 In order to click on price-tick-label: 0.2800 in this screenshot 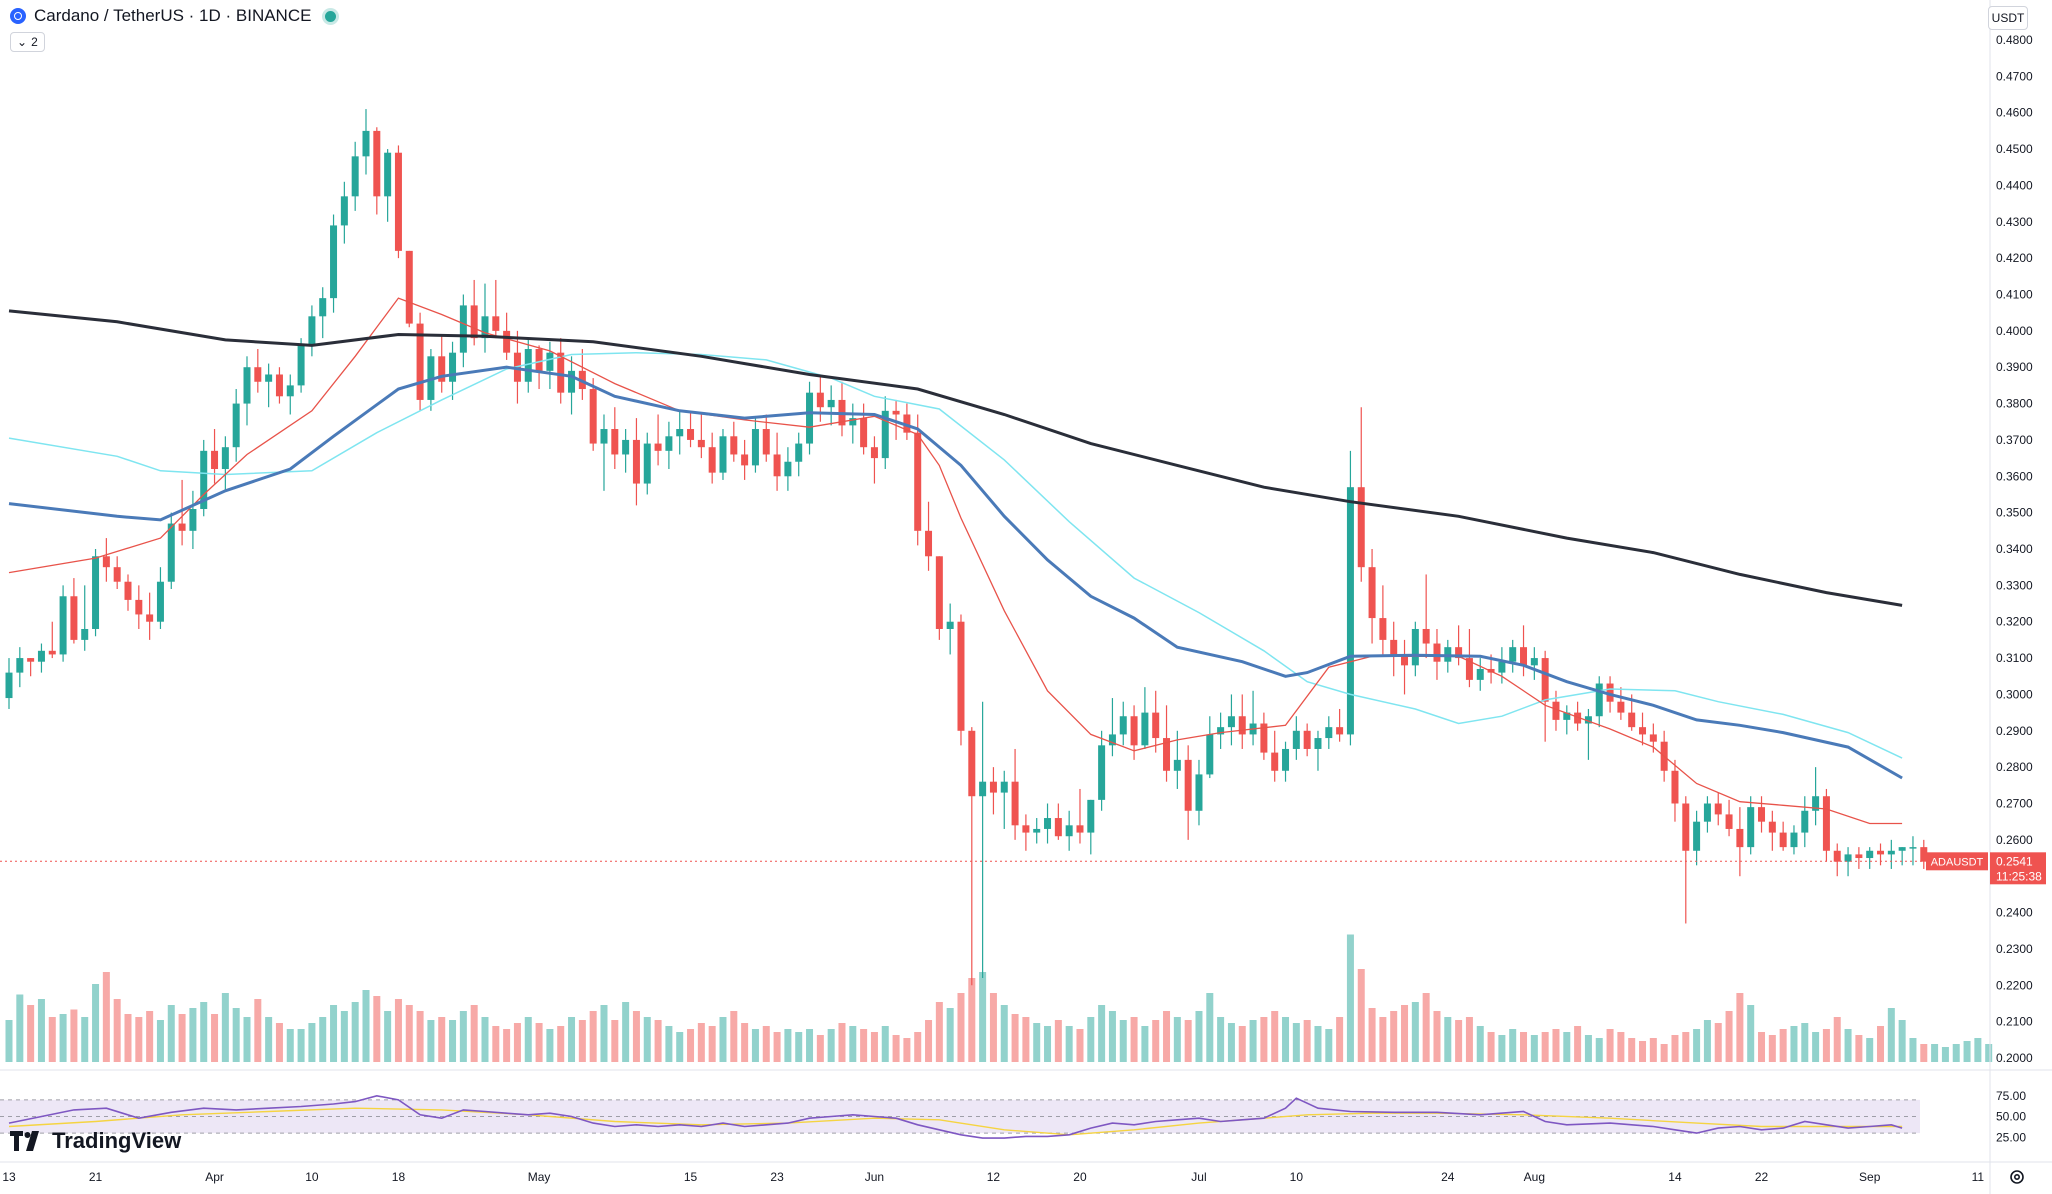, I will do `click(2014, 767)`.